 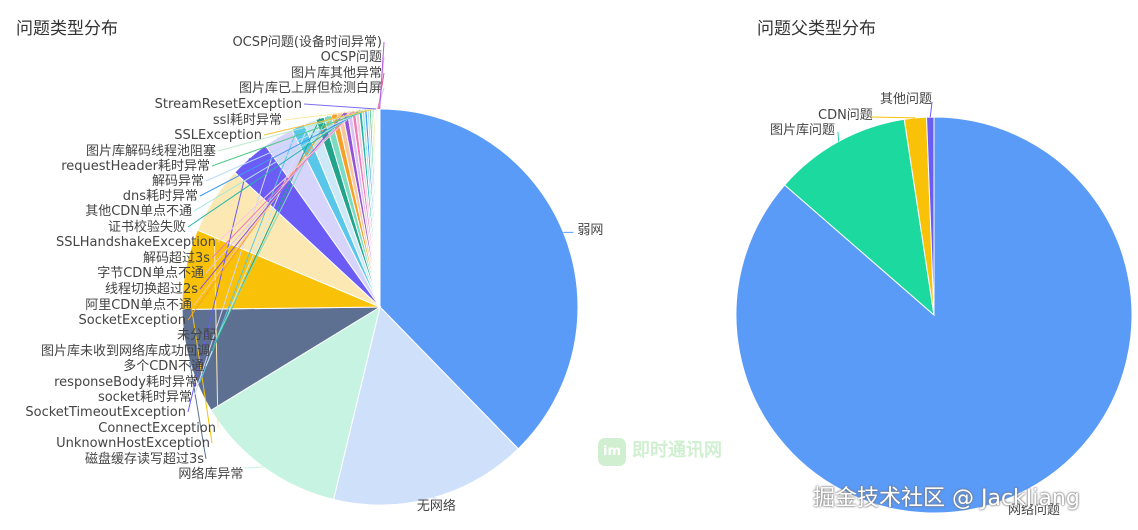 I want to click on logo-watermark: im 即时通讯网, so click(x=668, y=453).